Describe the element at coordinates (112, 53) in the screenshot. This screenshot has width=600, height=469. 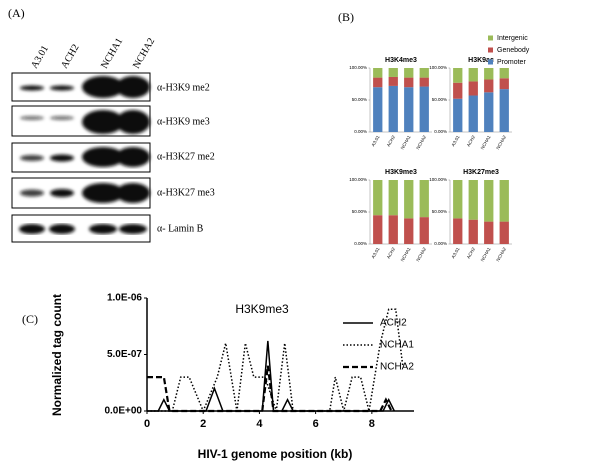
I see `lane-label: NCHA1` at that location.